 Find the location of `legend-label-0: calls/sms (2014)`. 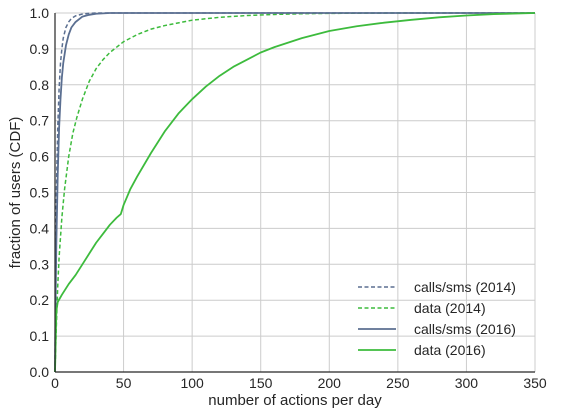

legend-label-0: calls/sms (2014) is located at coordinates (465, 287).